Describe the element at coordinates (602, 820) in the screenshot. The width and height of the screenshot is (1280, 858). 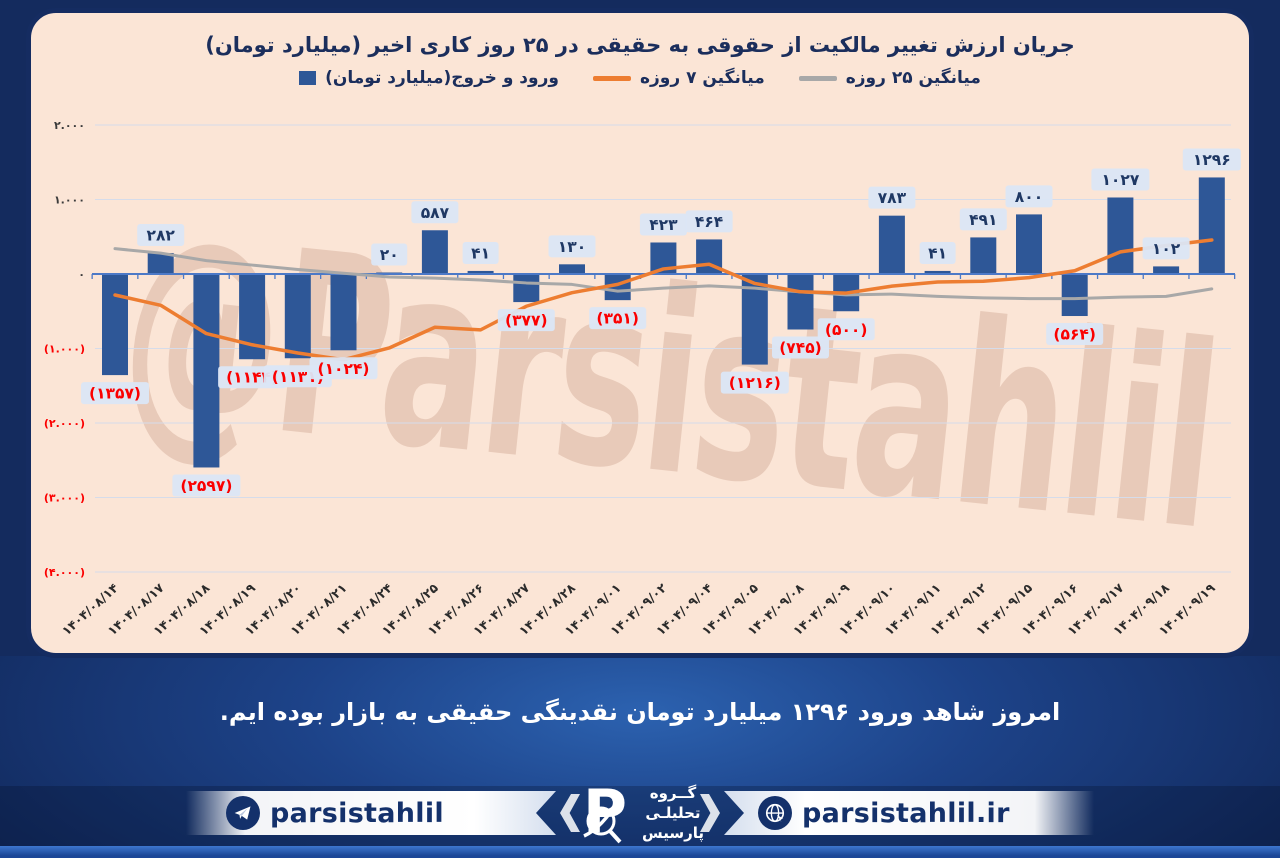
I see `logo-arrow-magnifier-icon` at that location.